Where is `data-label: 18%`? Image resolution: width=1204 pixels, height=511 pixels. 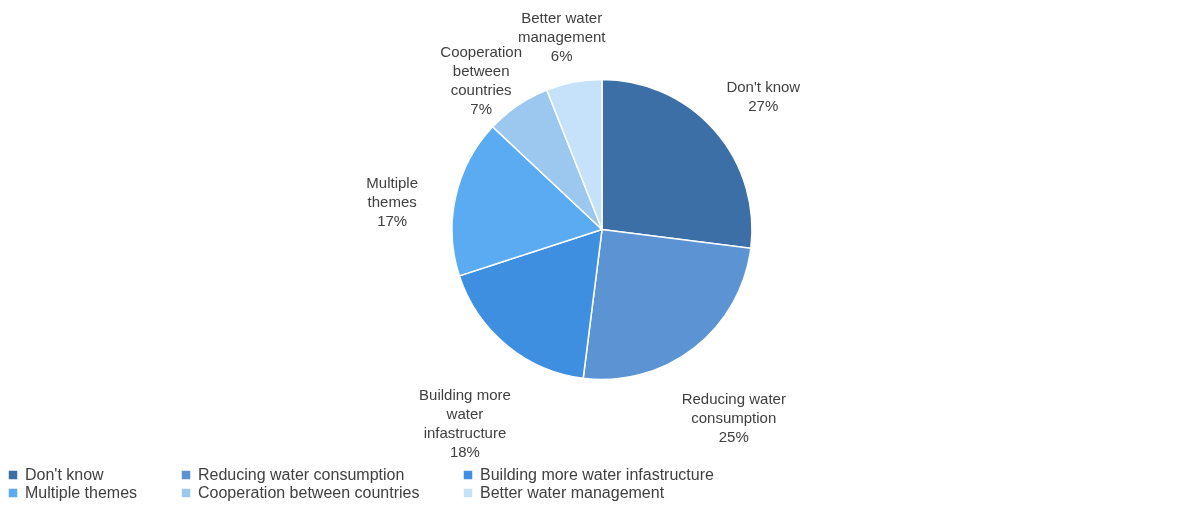
data-label: 18% is located at coordinates (464, 452).